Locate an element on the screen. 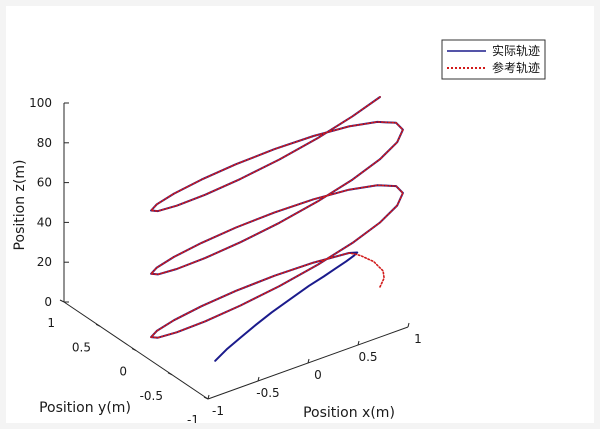 This screenshot has height=429, width=600. z-tick-label: 20 is located at coordinates (44, 262).